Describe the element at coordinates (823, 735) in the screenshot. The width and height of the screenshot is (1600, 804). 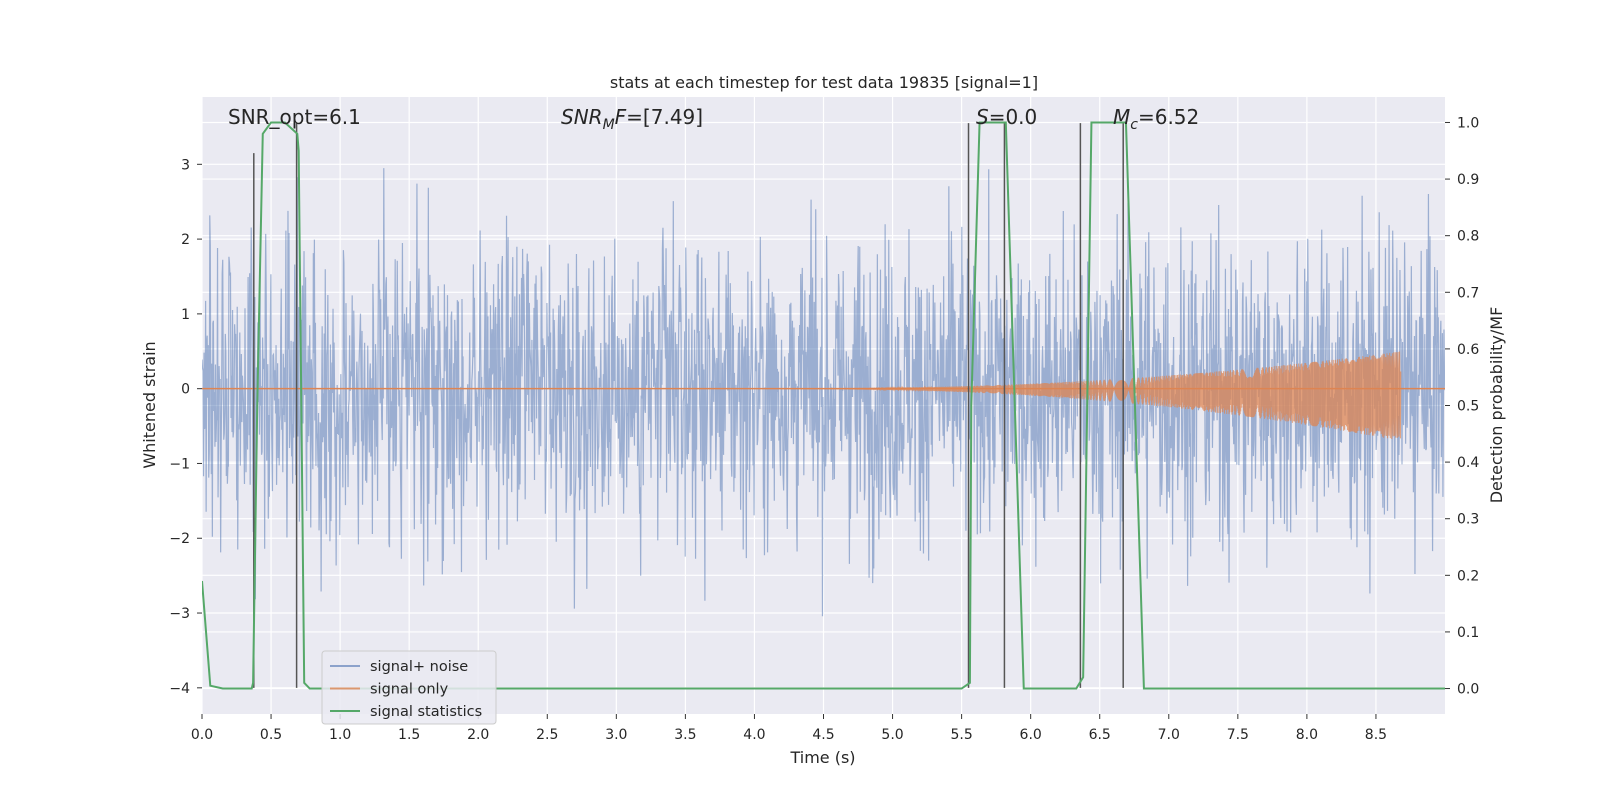
I see `x-tick-label: 4.5` at that location.